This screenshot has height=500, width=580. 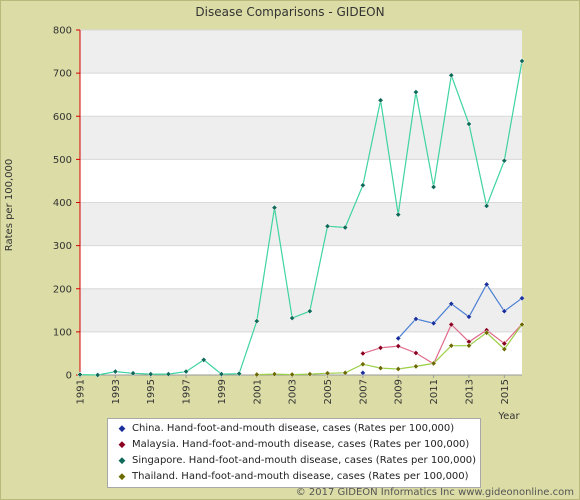 I want to click on x-tick-label: 1999, so click(x=222, y=391).